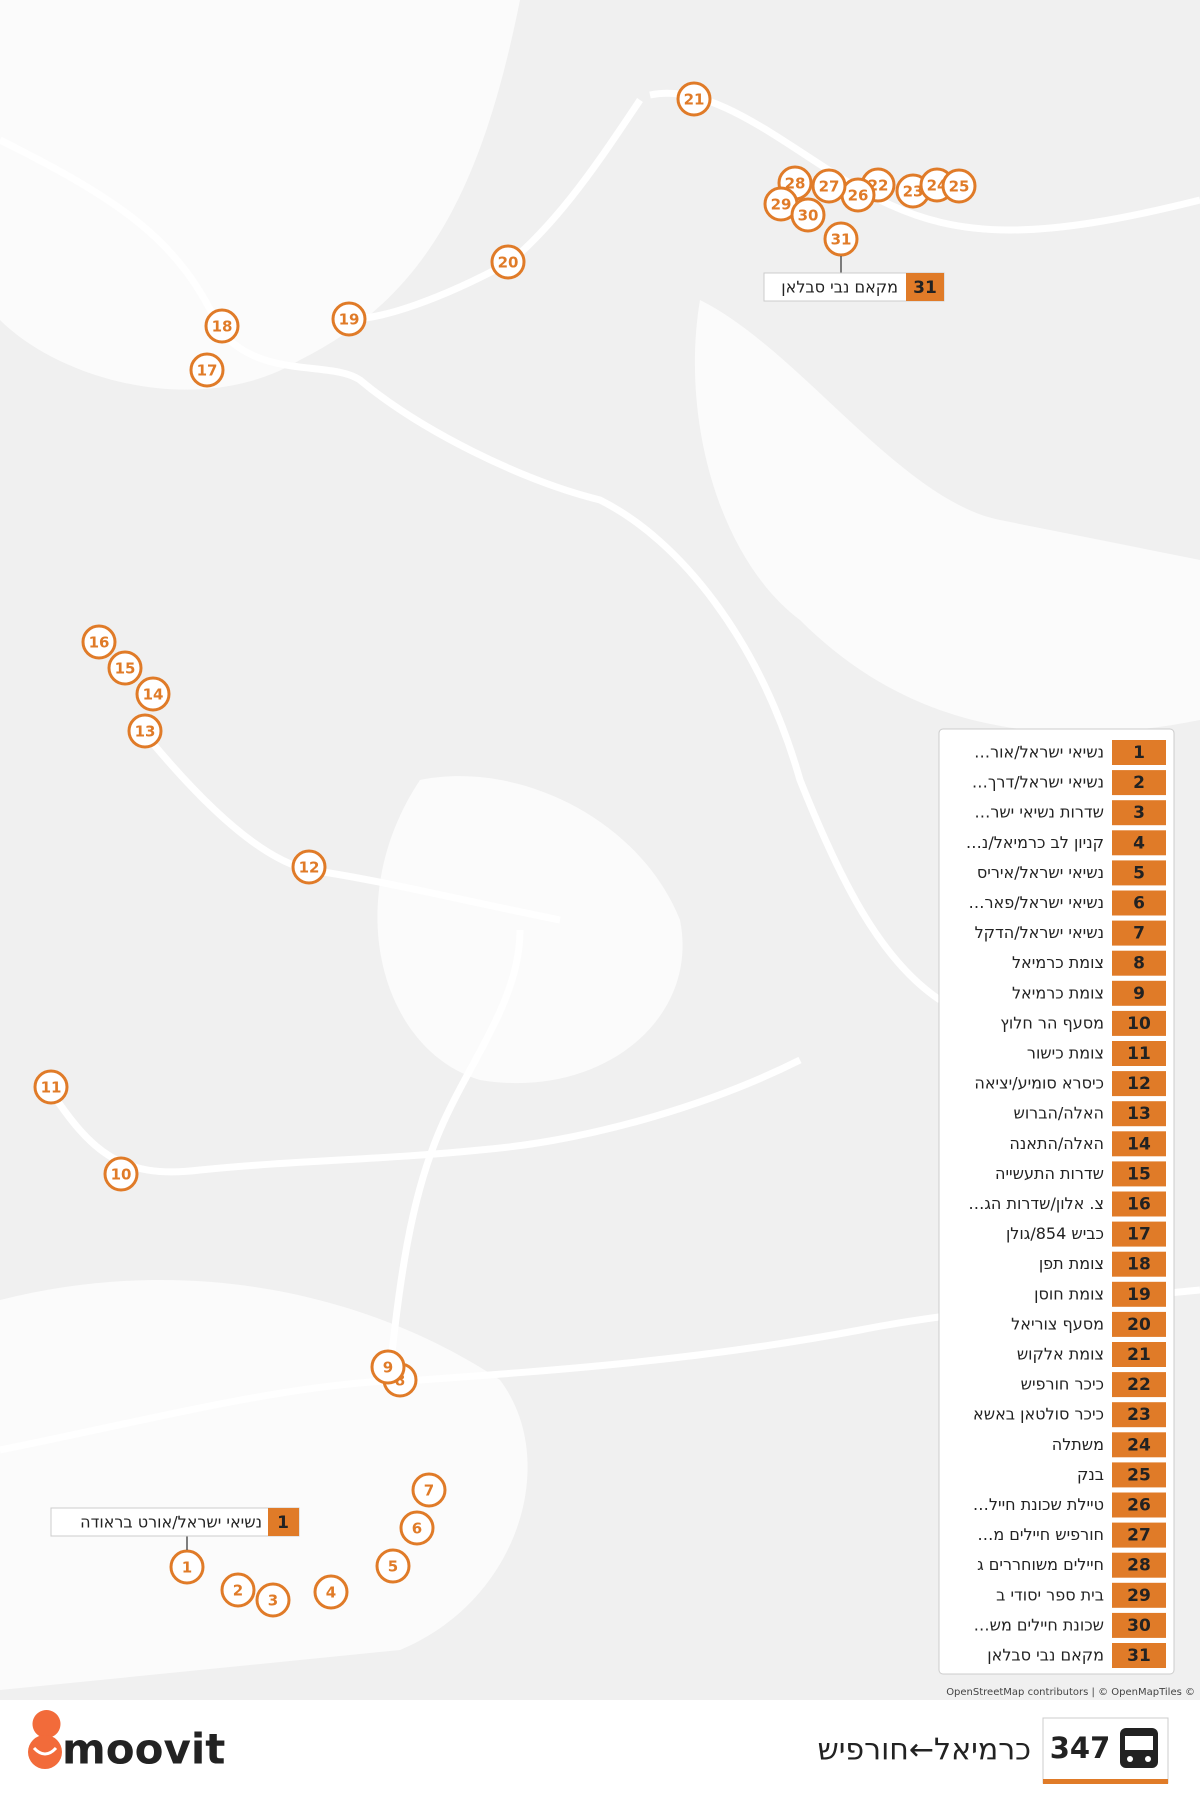 This screenshot has width=1200, height=1800. I want to click on stop-number: 14, so click(1139, 1144).